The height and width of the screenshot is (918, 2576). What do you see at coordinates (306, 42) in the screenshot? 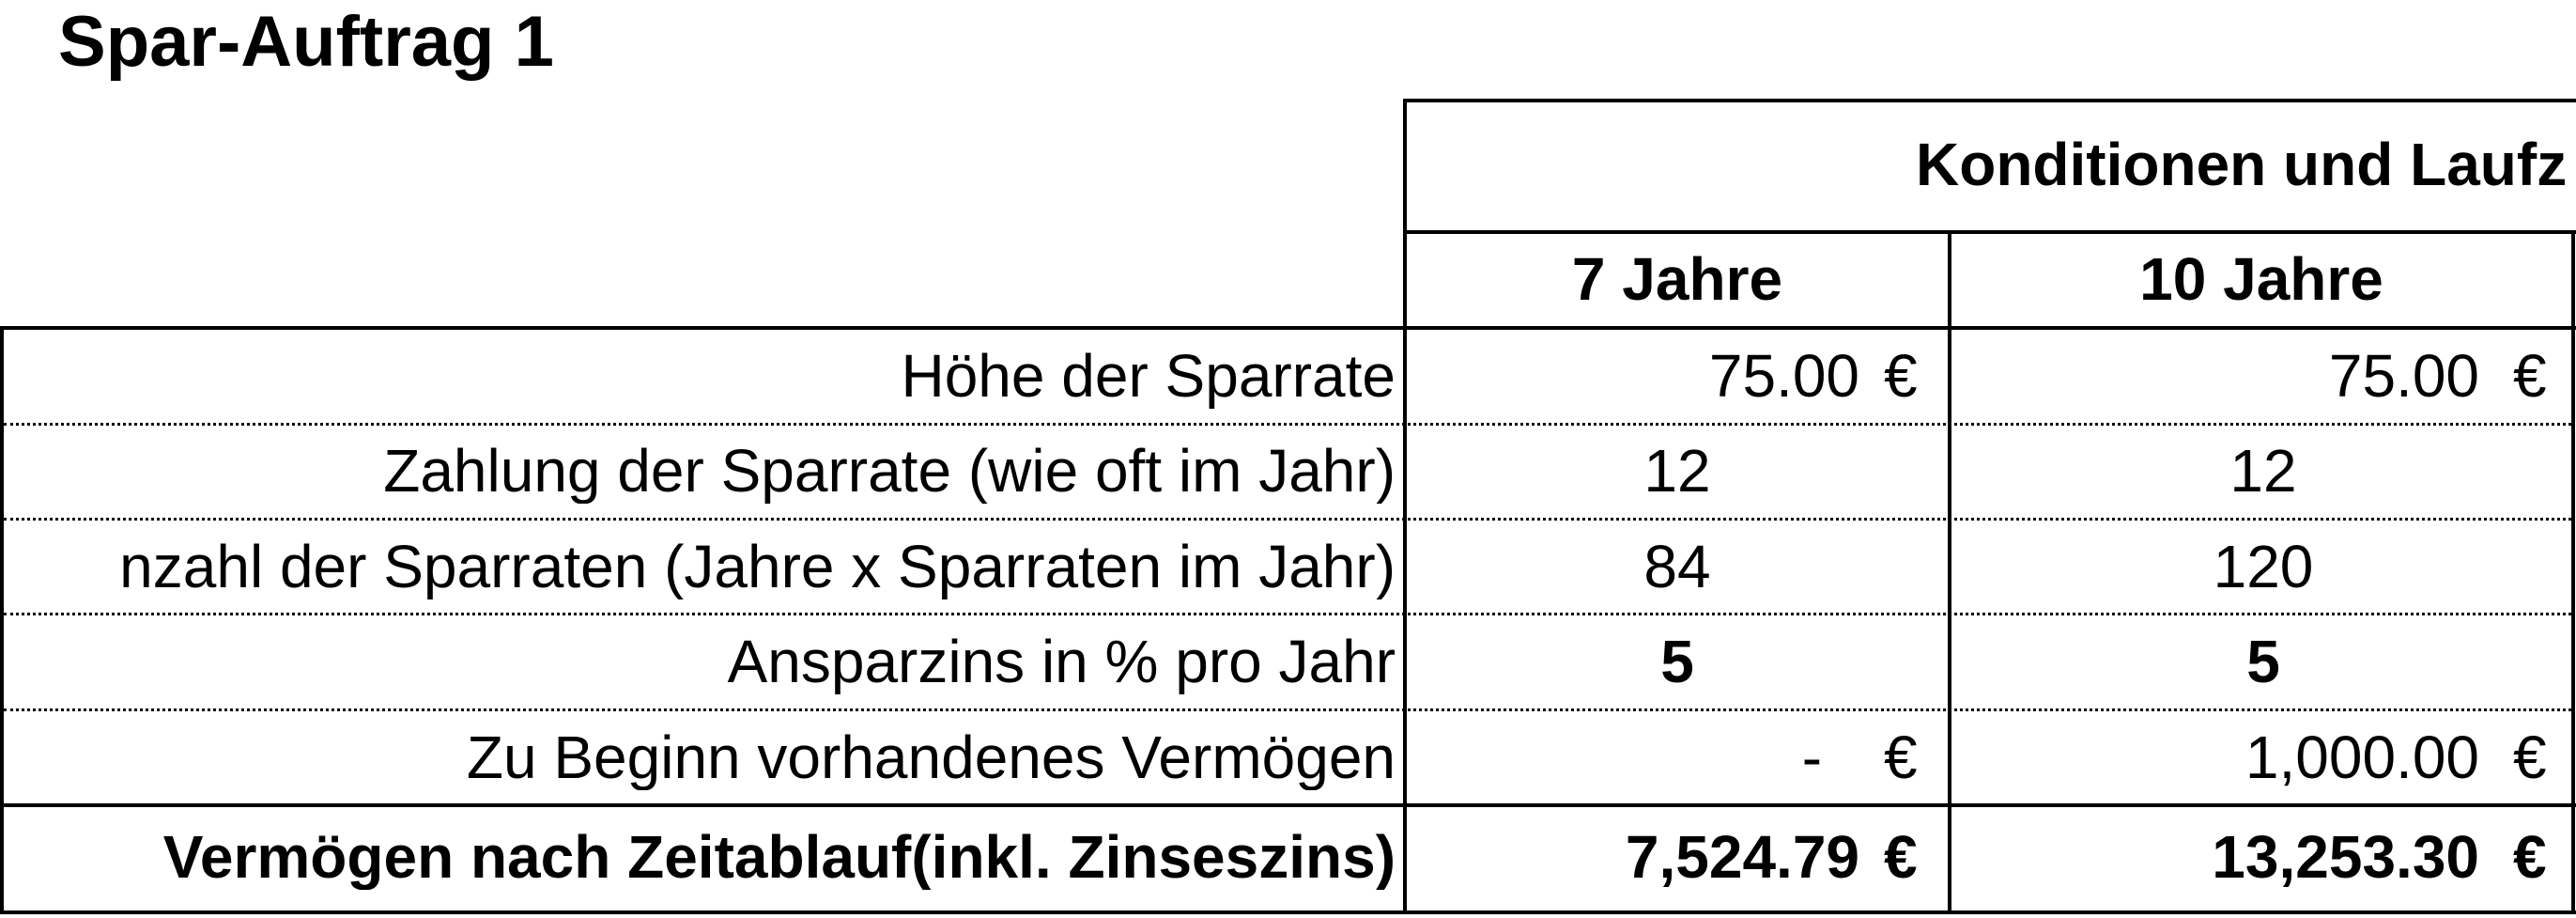
I see `sheet-title: Spar-Auftrag 1` at bounding box center [306, 42].